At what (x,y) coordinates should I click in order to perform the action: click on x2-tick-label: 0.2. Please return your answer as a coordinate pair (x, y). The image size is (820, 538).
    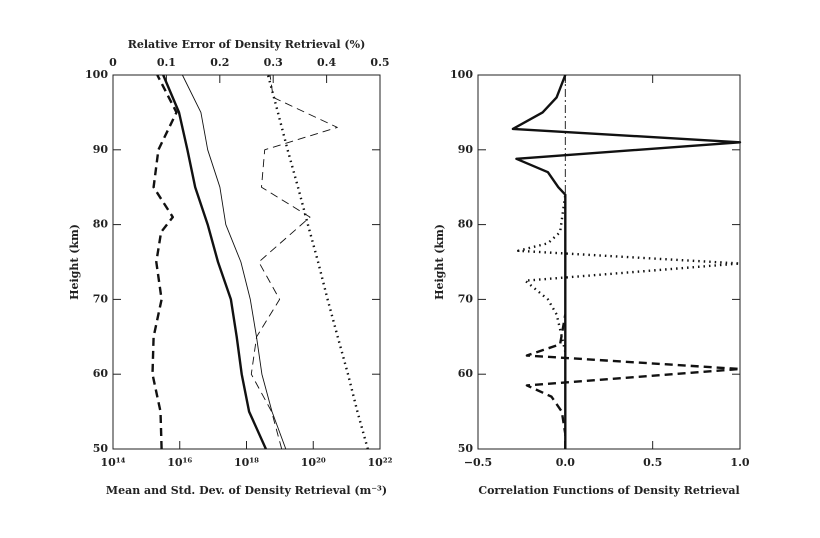
    Looking at the image, I should click on (219, 62).